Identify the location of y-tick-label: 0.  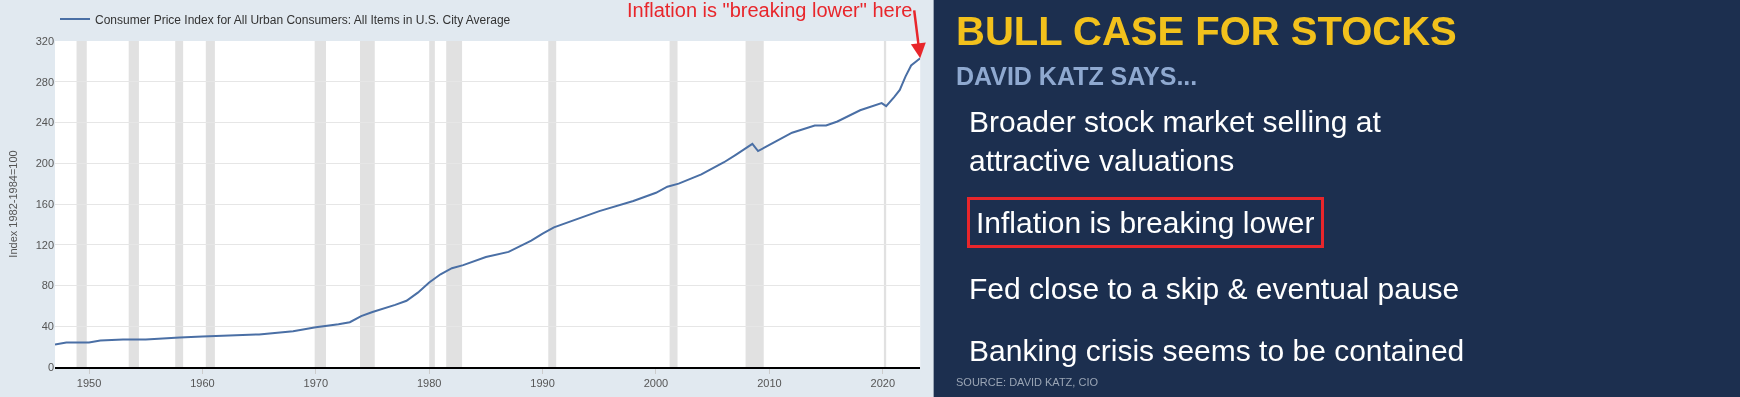
(50, 366).